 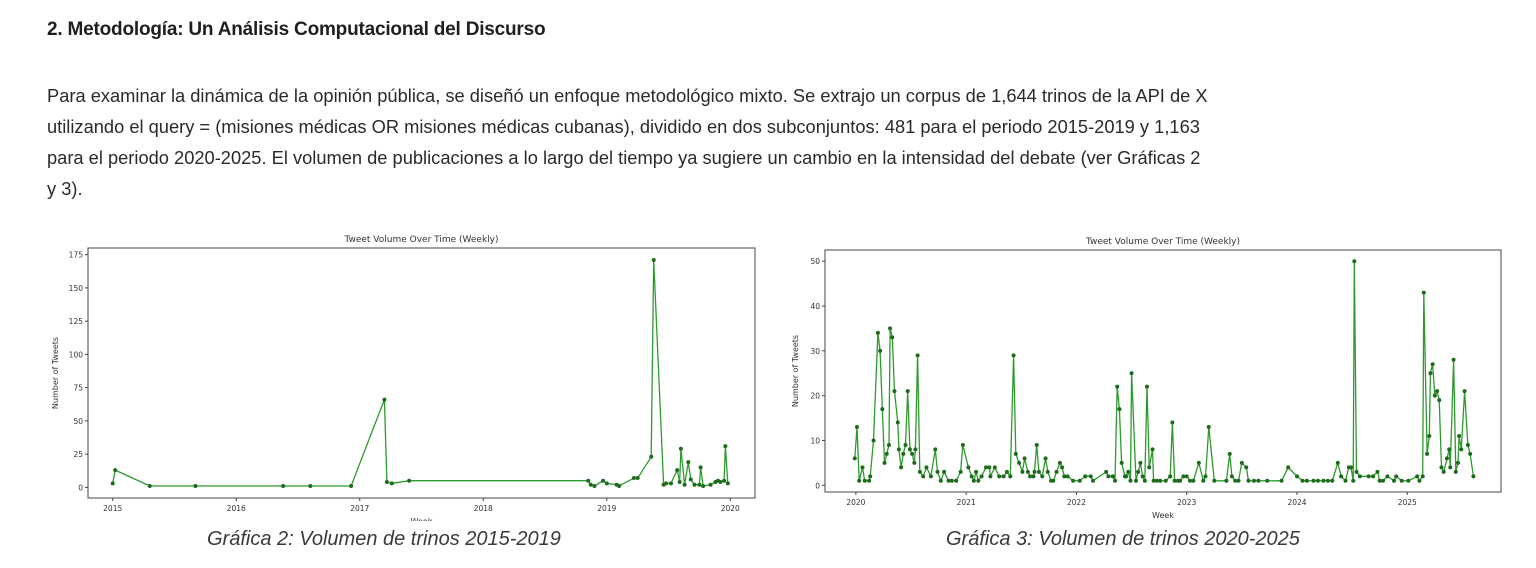 What do you see at coordinates (112, 508) in the screenshot?
I see `x-tick-label: 2015` at bounding box center [112, 508].